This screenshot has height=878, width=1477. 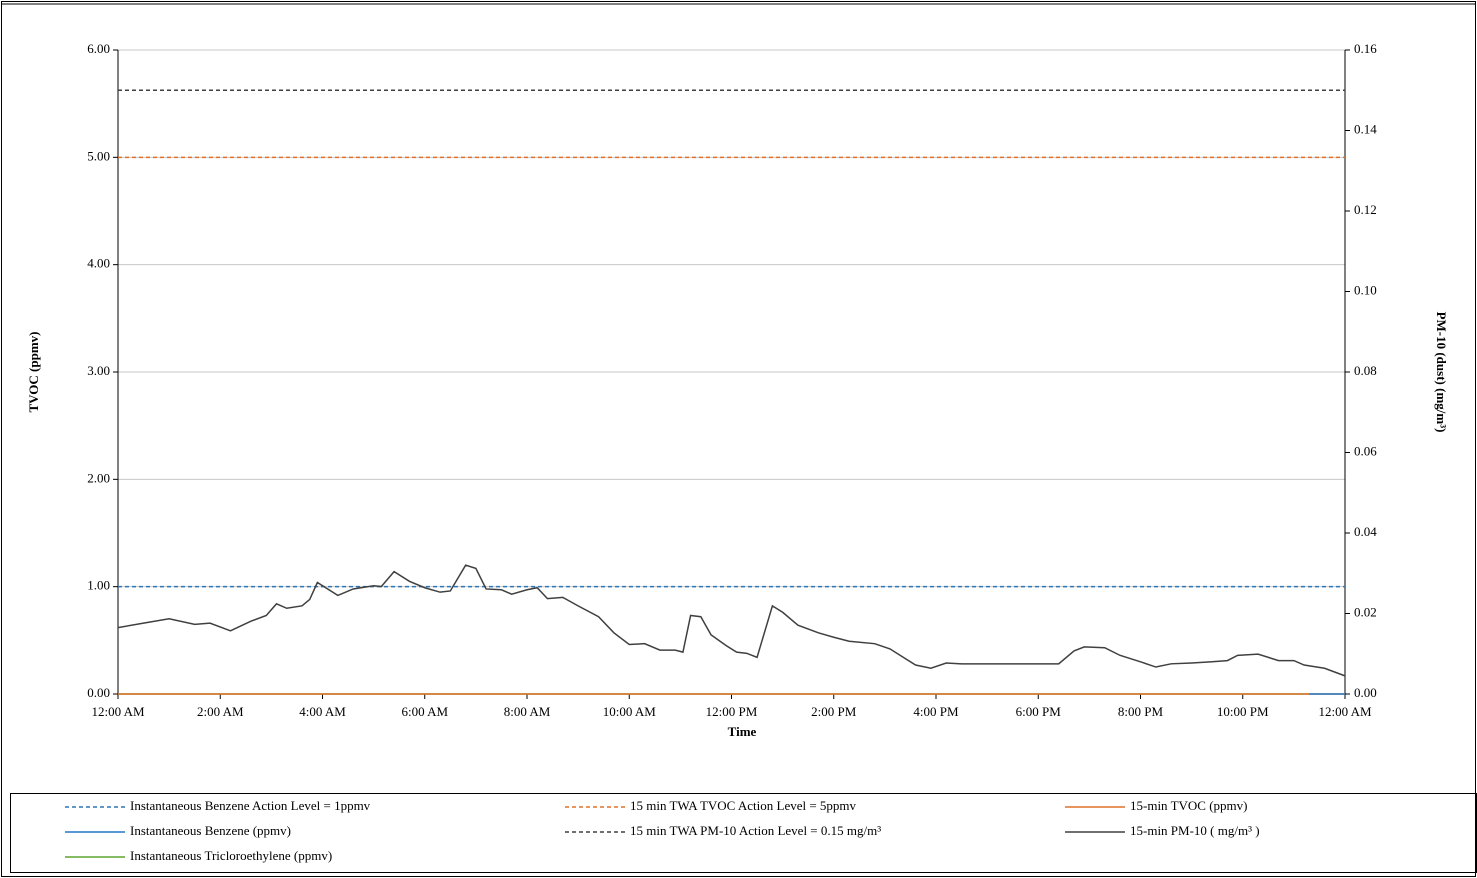 What do you see at coordinates (731, 620) in the screenshot?
I see `series-line` at bounding box center [731, 620].